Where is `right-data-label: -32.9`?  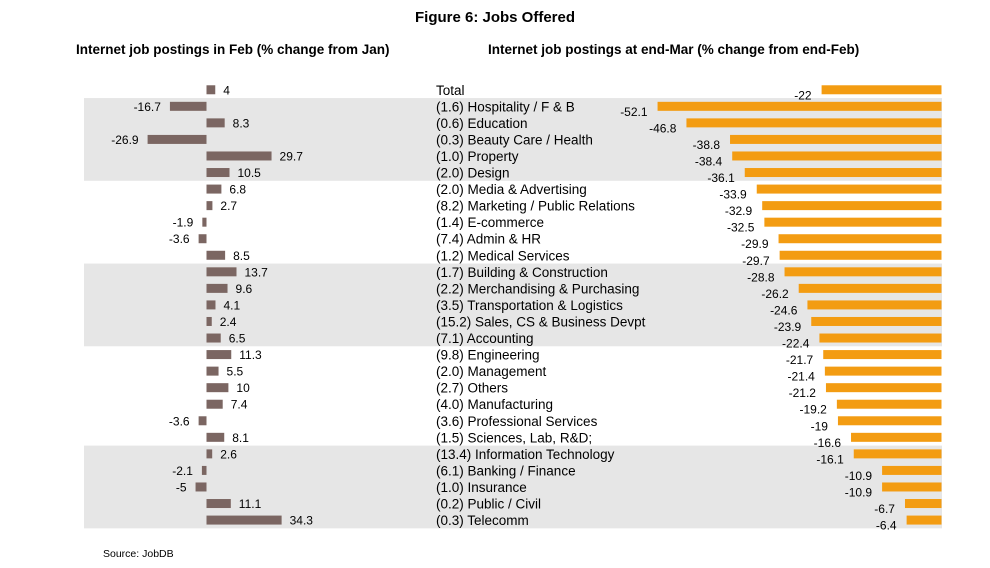
right-data-label: -32.9 is located at coordinates (739, 211).